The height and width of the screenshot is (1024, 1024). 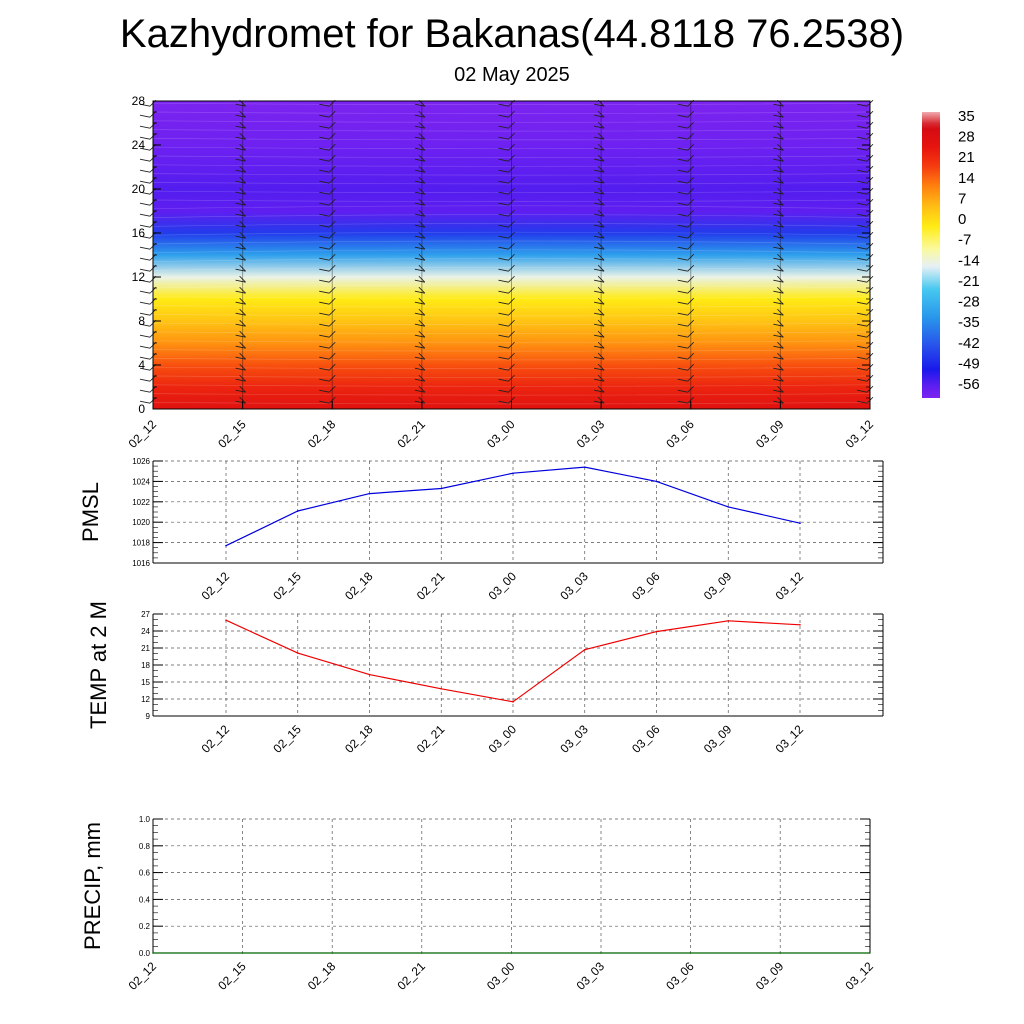 I want to click on y-tick-label: 0, so click(x=141, y=409).